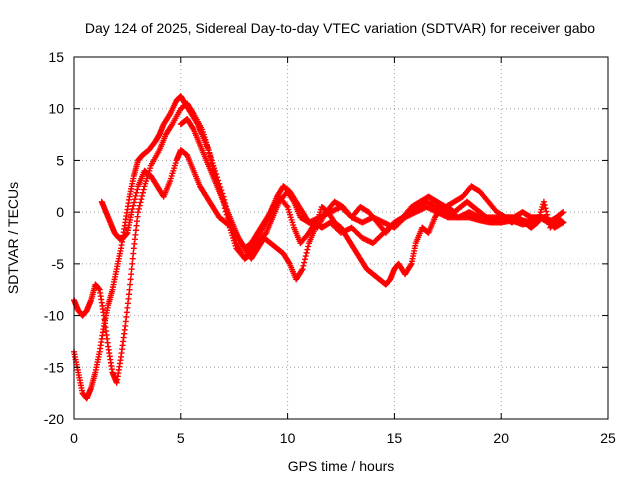  I want to click on y-tick-label: -10, so click(54, 316).